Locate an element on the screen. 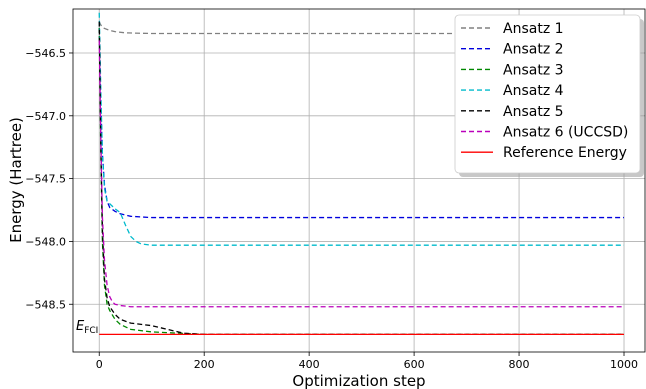  x-tick-label: 0 is located at coordinates (99, 364).